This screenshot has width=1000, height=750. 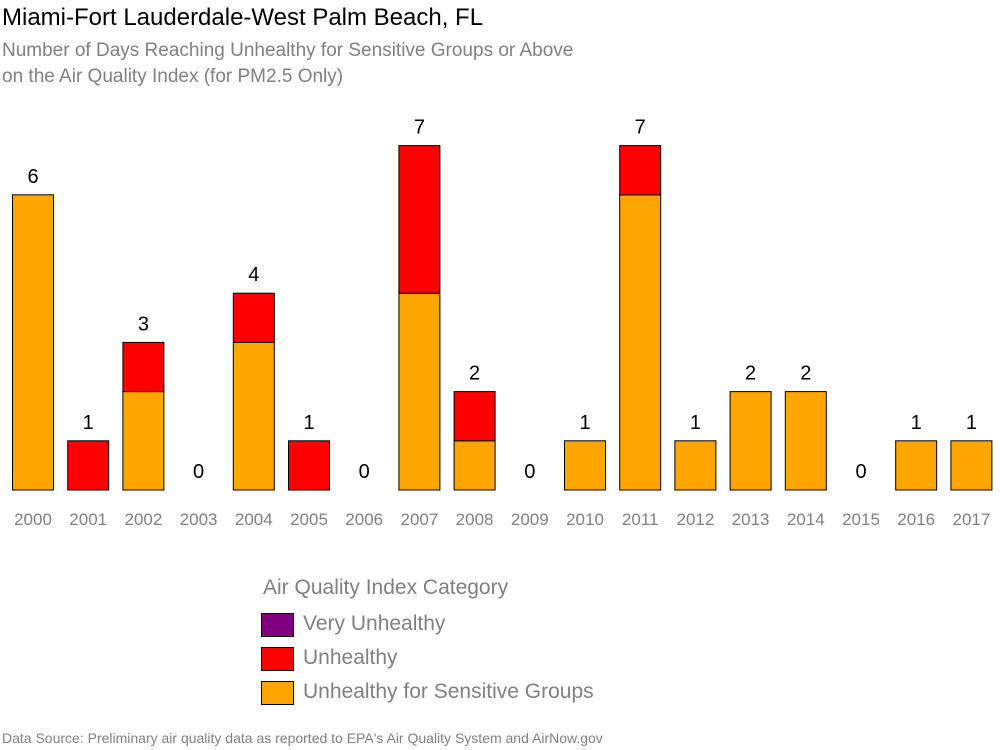 What do you see at coordinates (916, 519) in the screenshot?
I see `x-tick-label-2016: 2016` at bounding box center [916, 519].